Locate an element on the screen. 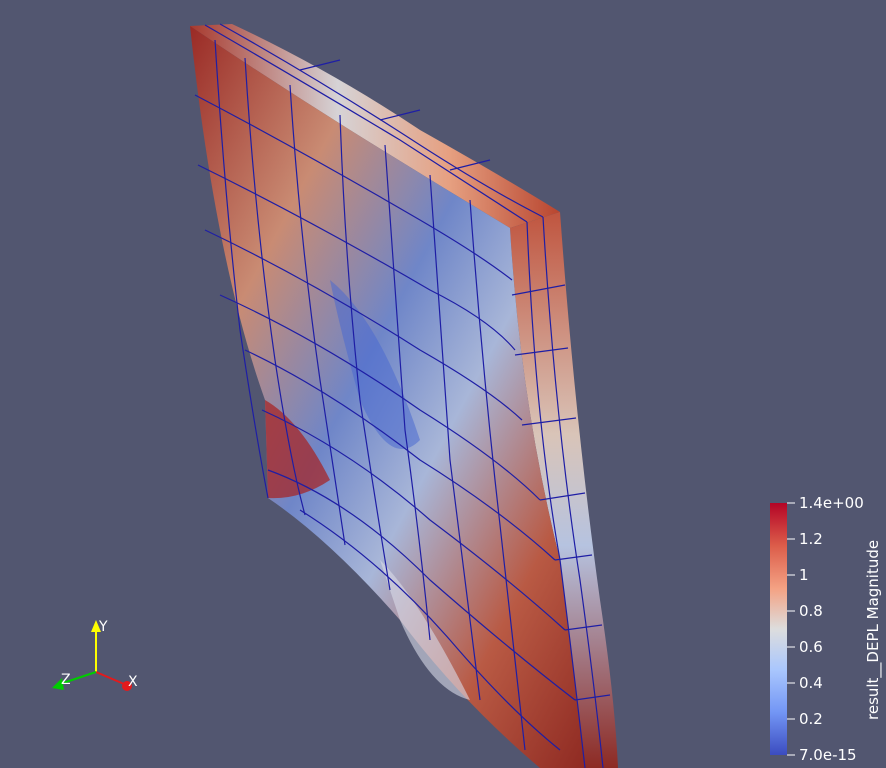 The image size is (886, 768). z-axis-line is located at coordinates (78, 678).